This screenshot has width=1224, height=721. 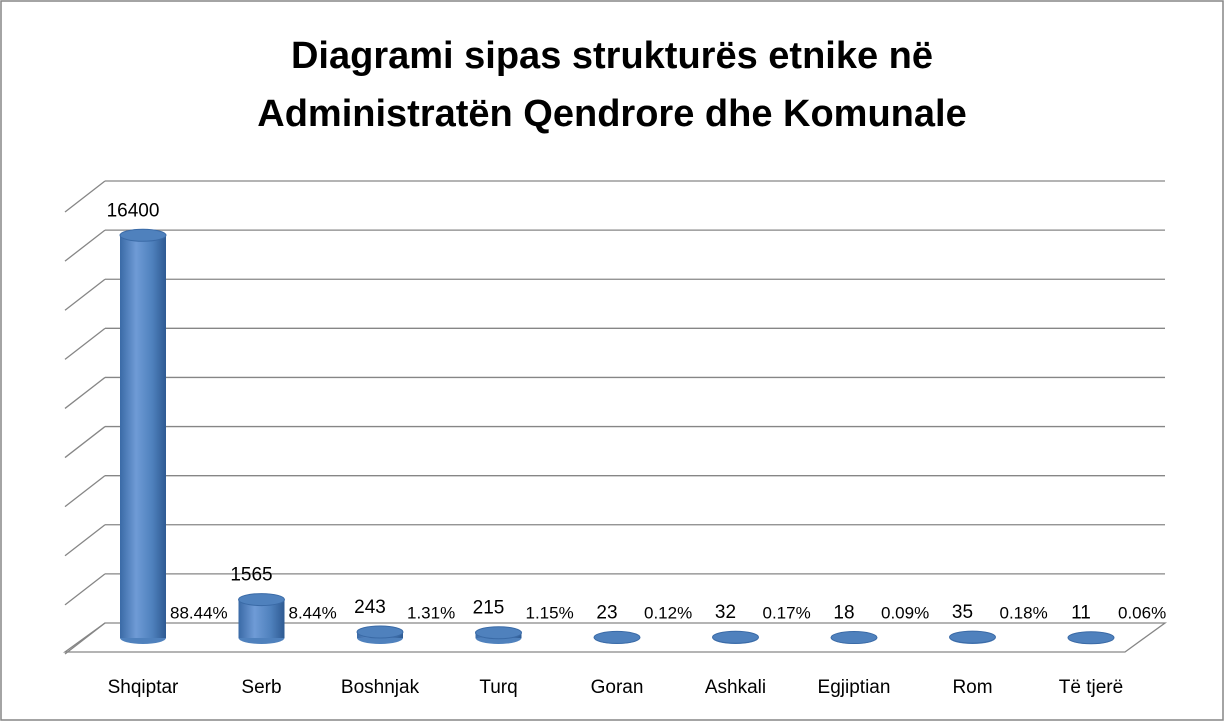 What do you see at coordinates (725, 612) in the screenshot?
I see `data-label: 32` at bounding box center [725, 612].